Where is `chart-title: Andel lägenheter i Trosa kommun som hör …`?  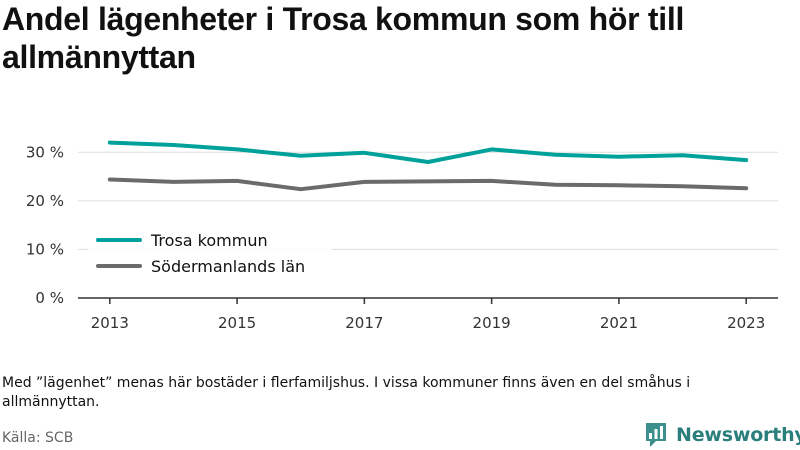 chart-title: Andel lägenheter i Trosa kommun som hör … is located at coordinates (343, 38).